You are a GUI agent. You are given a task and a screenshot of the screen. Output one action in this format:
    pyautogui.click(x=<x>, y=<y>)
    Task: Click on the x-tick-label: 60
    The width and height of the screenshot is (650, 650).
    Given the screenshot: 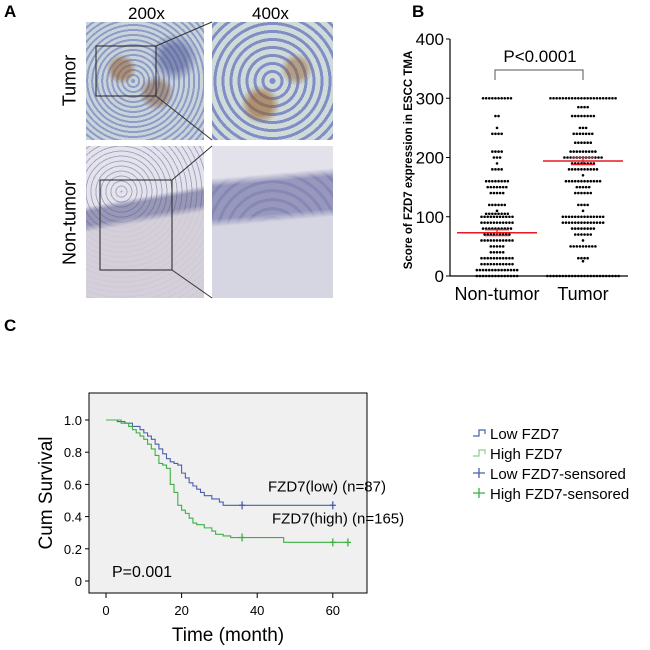 What is the action you would take?
    pyautogui.click(x=333, y=610)
    